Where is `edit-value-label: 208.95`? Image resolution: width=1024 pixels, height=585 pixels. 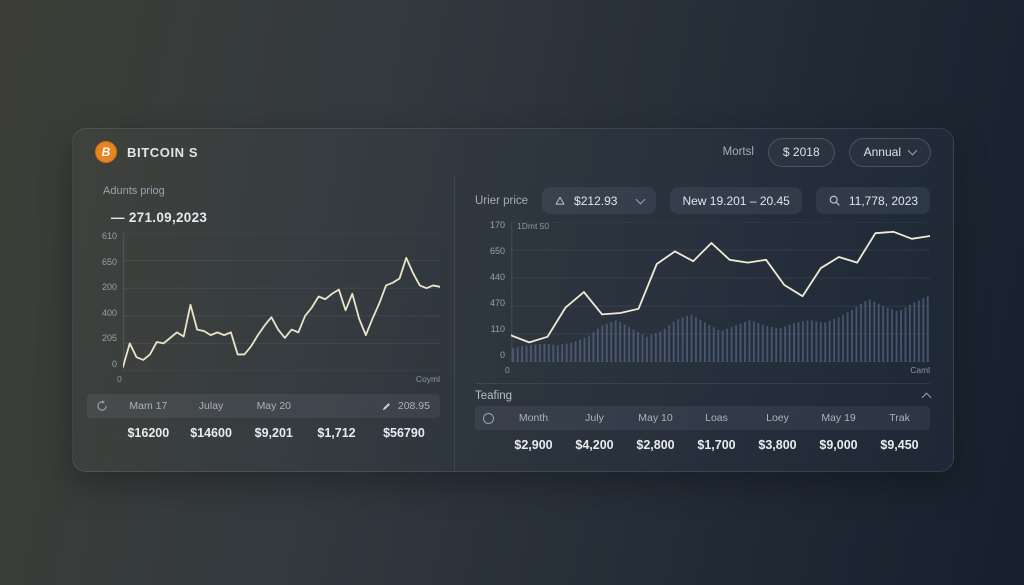 edit-value-label: 208.95 is located at coordinates (413, 406).